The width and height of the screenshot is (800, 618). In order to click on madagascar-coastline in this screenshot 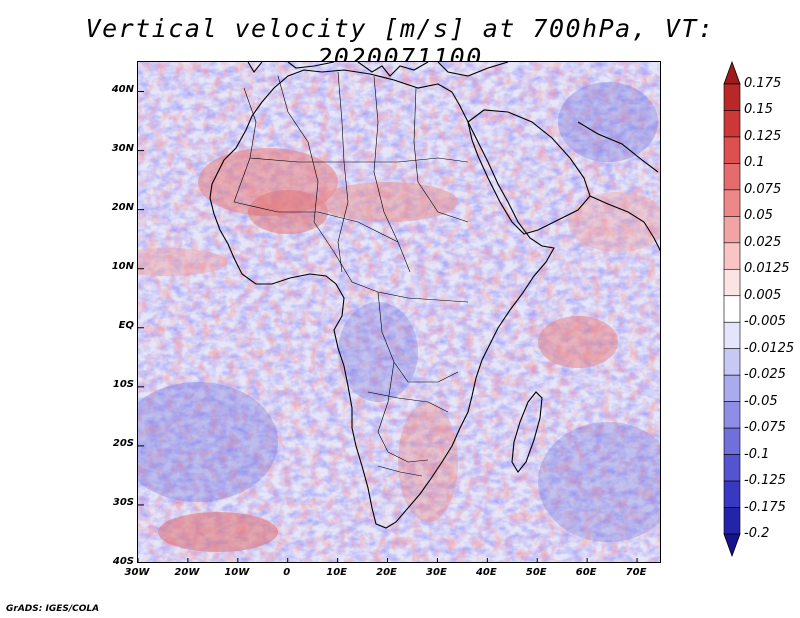, I will do `click(527, 432)`.